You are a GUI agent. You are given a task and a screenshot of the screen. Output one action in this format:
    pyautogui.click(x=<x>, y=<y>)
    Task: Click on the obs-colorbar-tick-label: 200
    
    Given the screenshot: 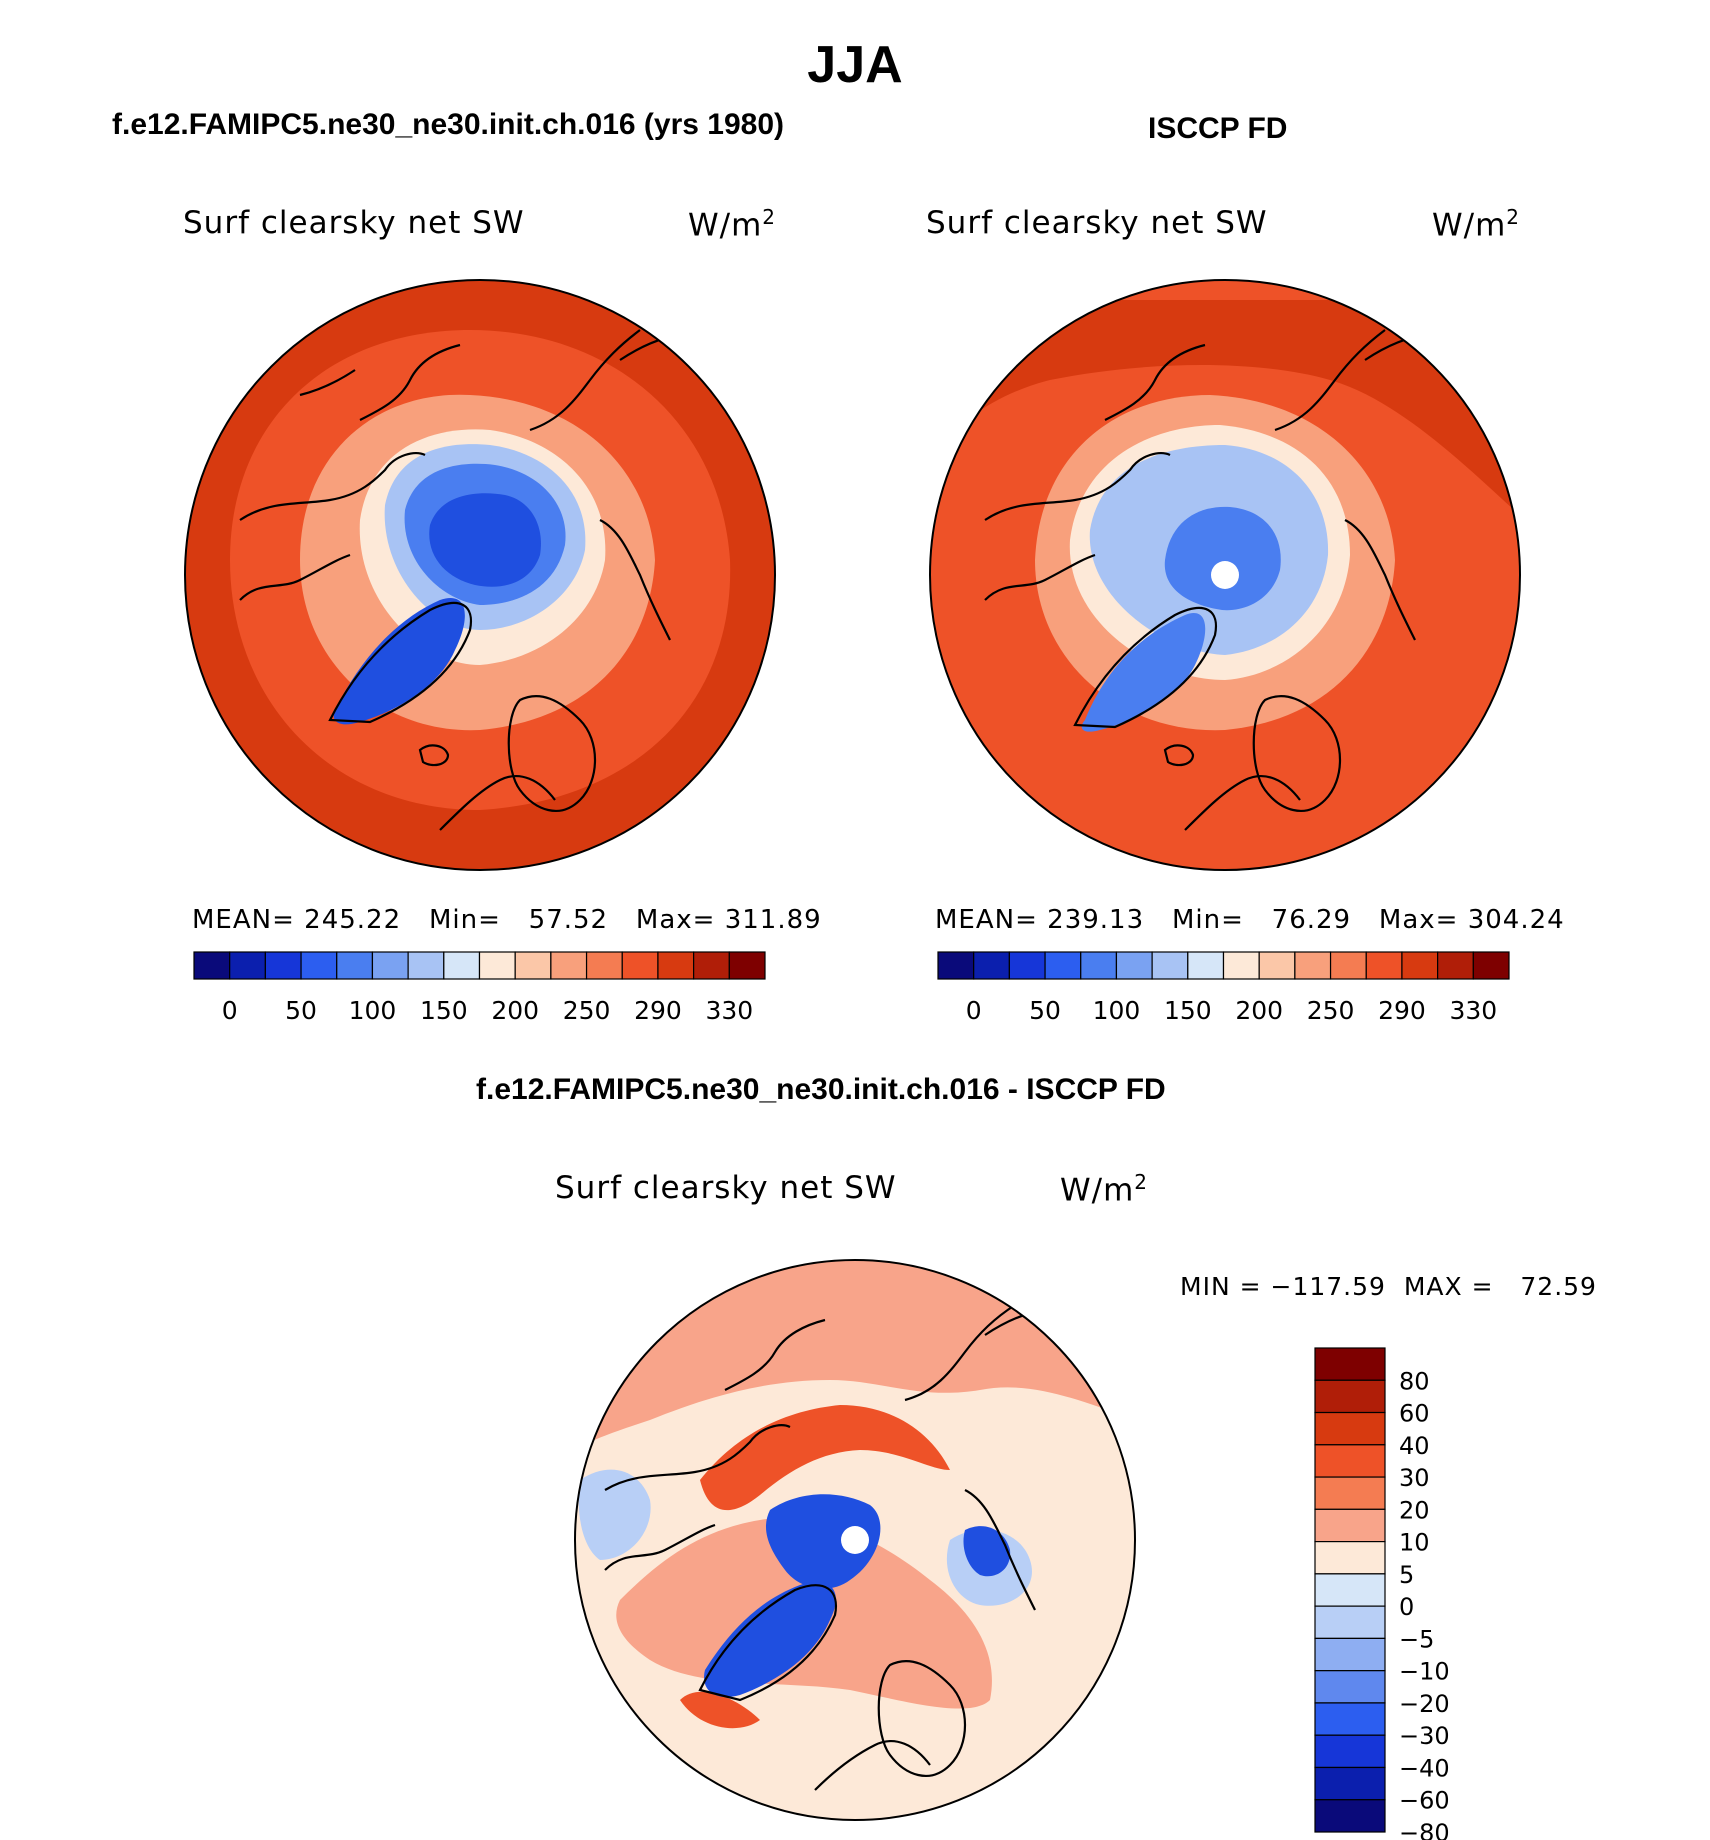 What is the action you would take?
    pyautogui.click(x=1259, y=1010)
    